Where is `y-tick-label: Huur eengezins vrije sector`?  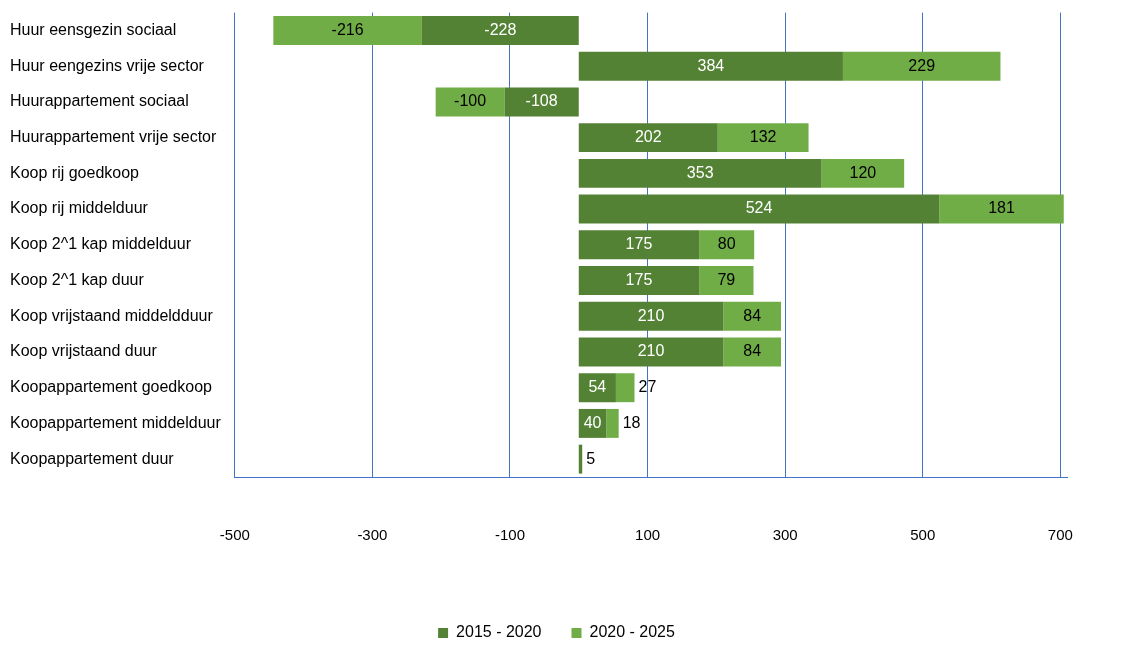 y-tick-label: Huur eengezins vrije sector is located at coordinates (107, 65).